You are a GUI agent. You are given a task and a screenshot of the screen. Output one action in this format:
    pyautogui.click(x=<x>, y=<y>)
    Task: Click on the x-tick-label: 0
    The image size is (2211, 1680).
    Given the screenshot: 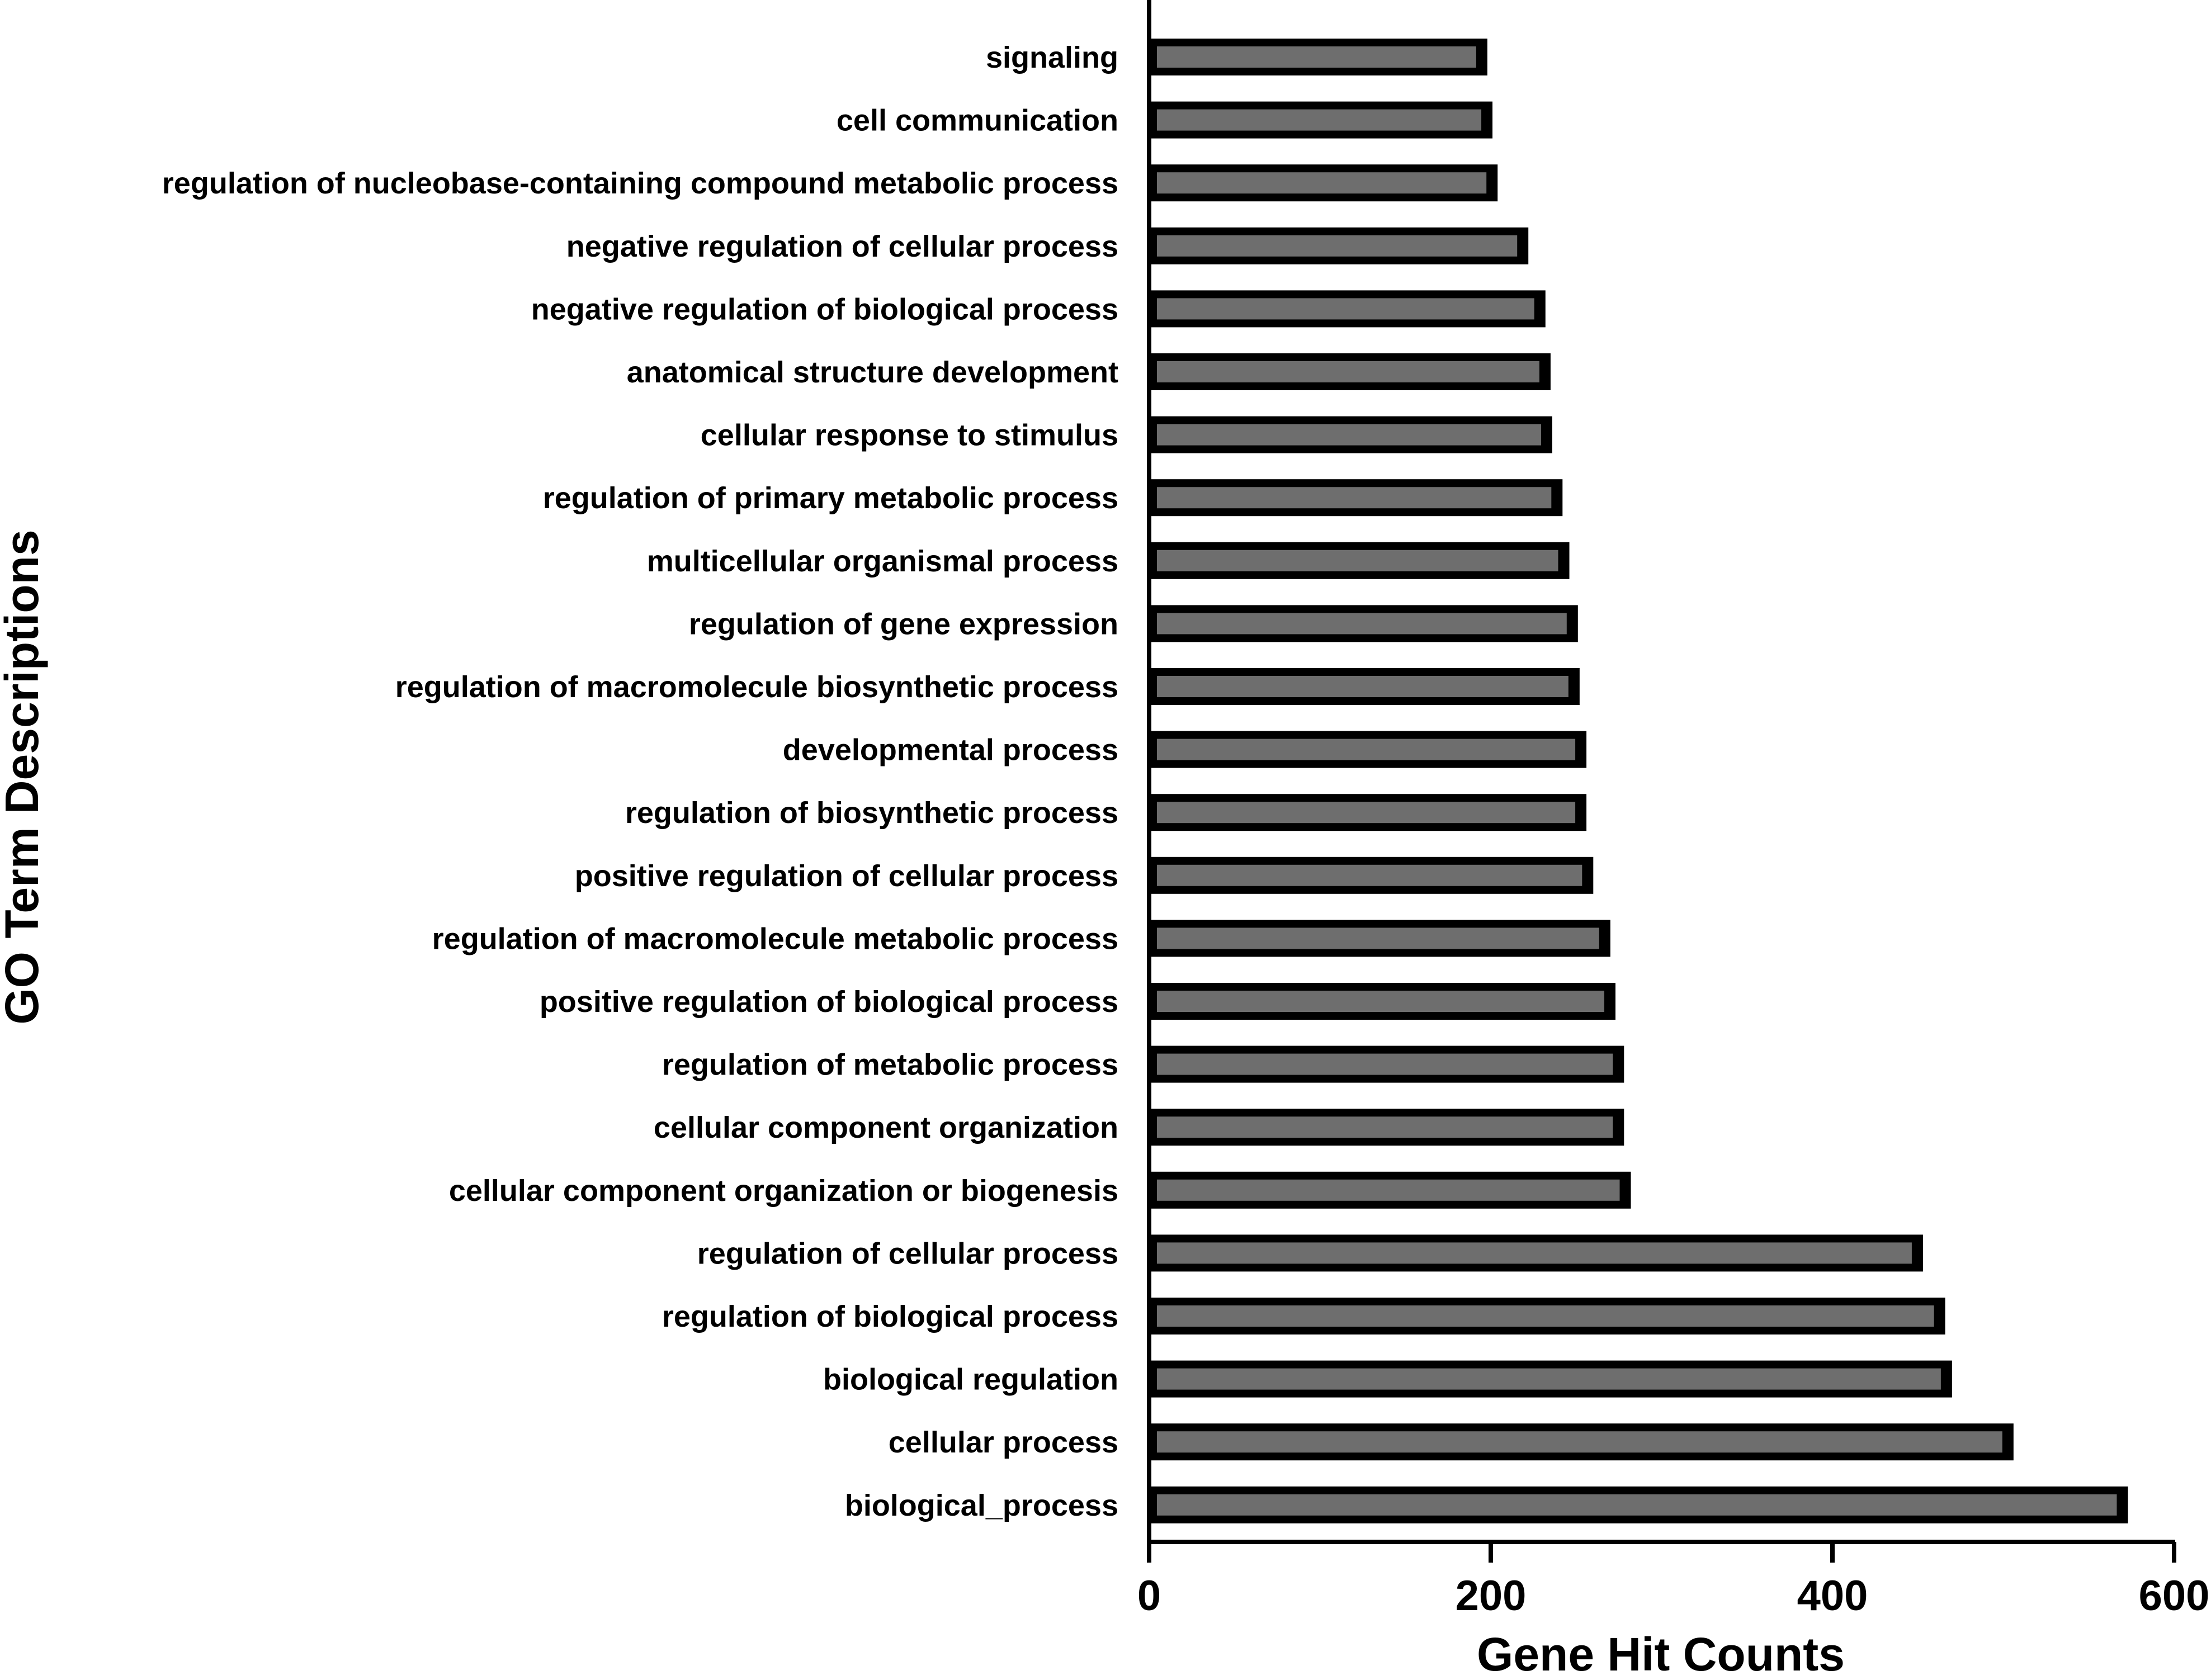 What is the action you would take?
    pyautogui.click(x=1149, y=1596)
    